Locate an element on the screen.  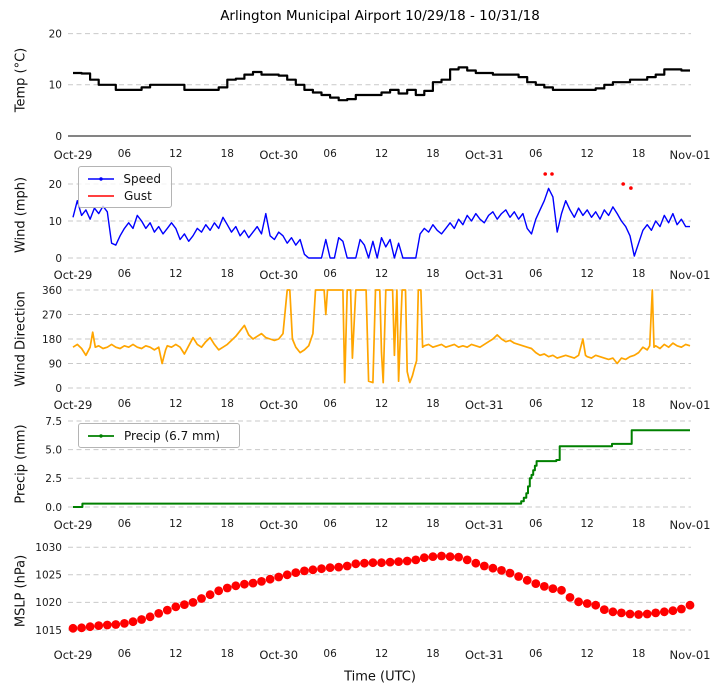
x-tick-label: Oct-30 is located at coordinates (278, 405).